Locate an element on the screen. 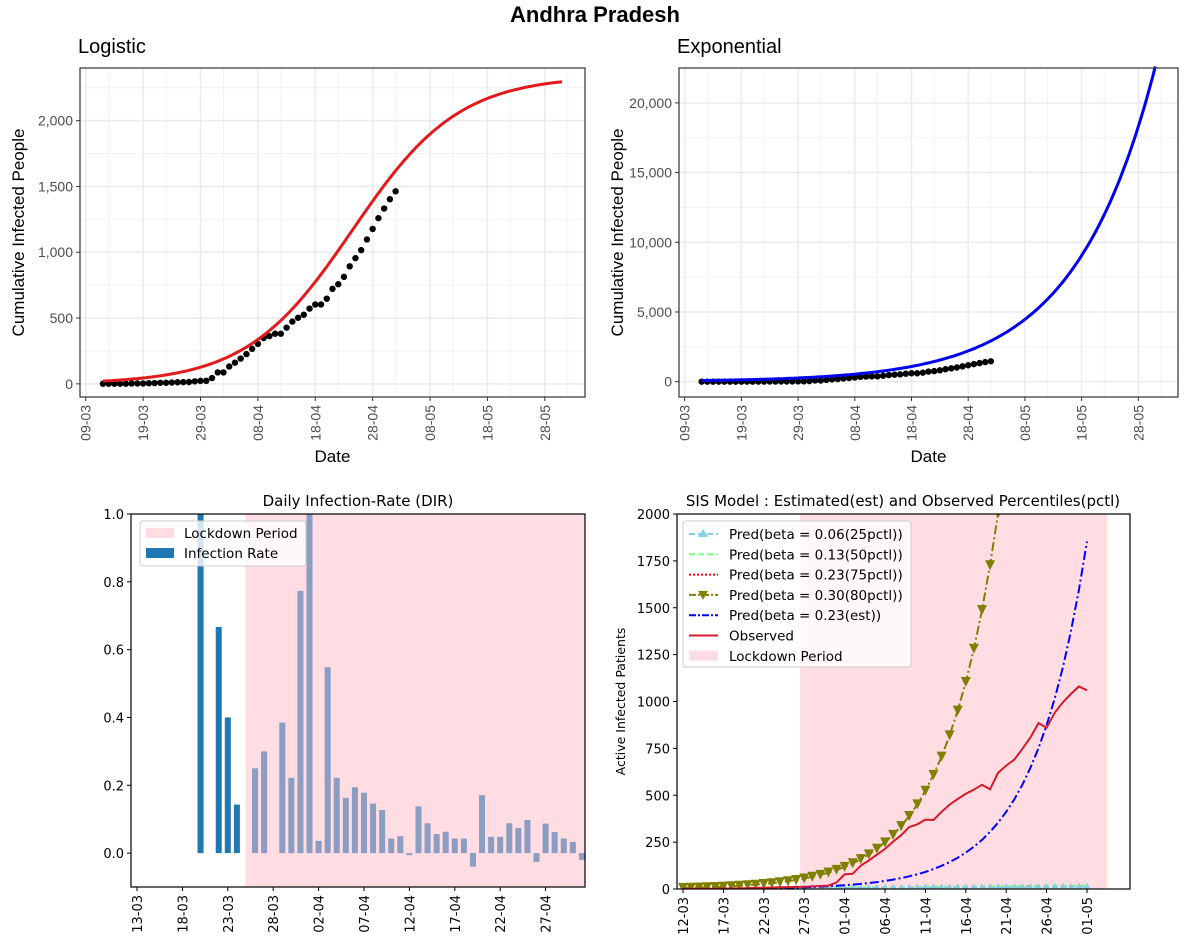 This screenshot has height=951, width=1190. x-tick-label: 06-04 is located at coordinates (886, 916).